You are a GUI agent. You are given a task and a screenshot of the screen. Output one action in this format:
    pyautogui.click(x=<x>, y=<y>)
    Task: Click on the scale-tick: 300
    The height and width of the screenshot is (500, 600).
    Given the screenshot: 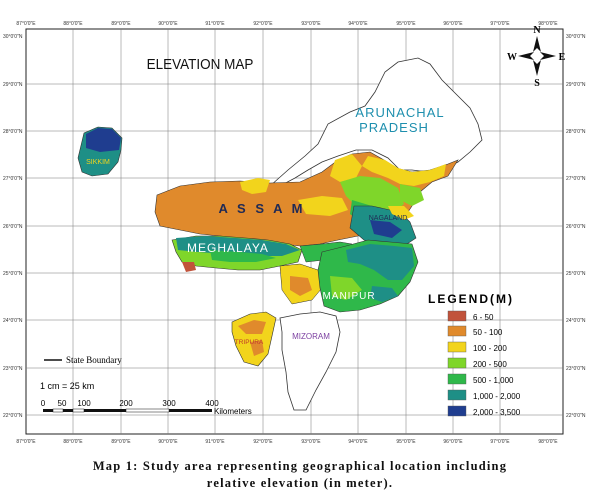 What is the action you would take?
    pyautogui.click(x=169, y=403)
    